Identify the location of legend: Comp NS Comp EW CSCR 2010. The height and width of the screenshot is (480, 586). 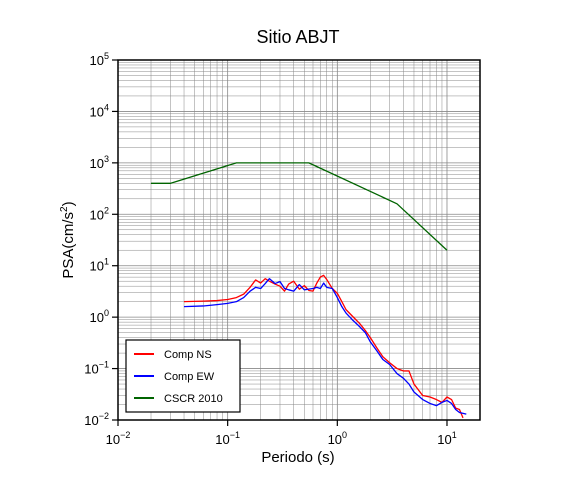
(183, 376).